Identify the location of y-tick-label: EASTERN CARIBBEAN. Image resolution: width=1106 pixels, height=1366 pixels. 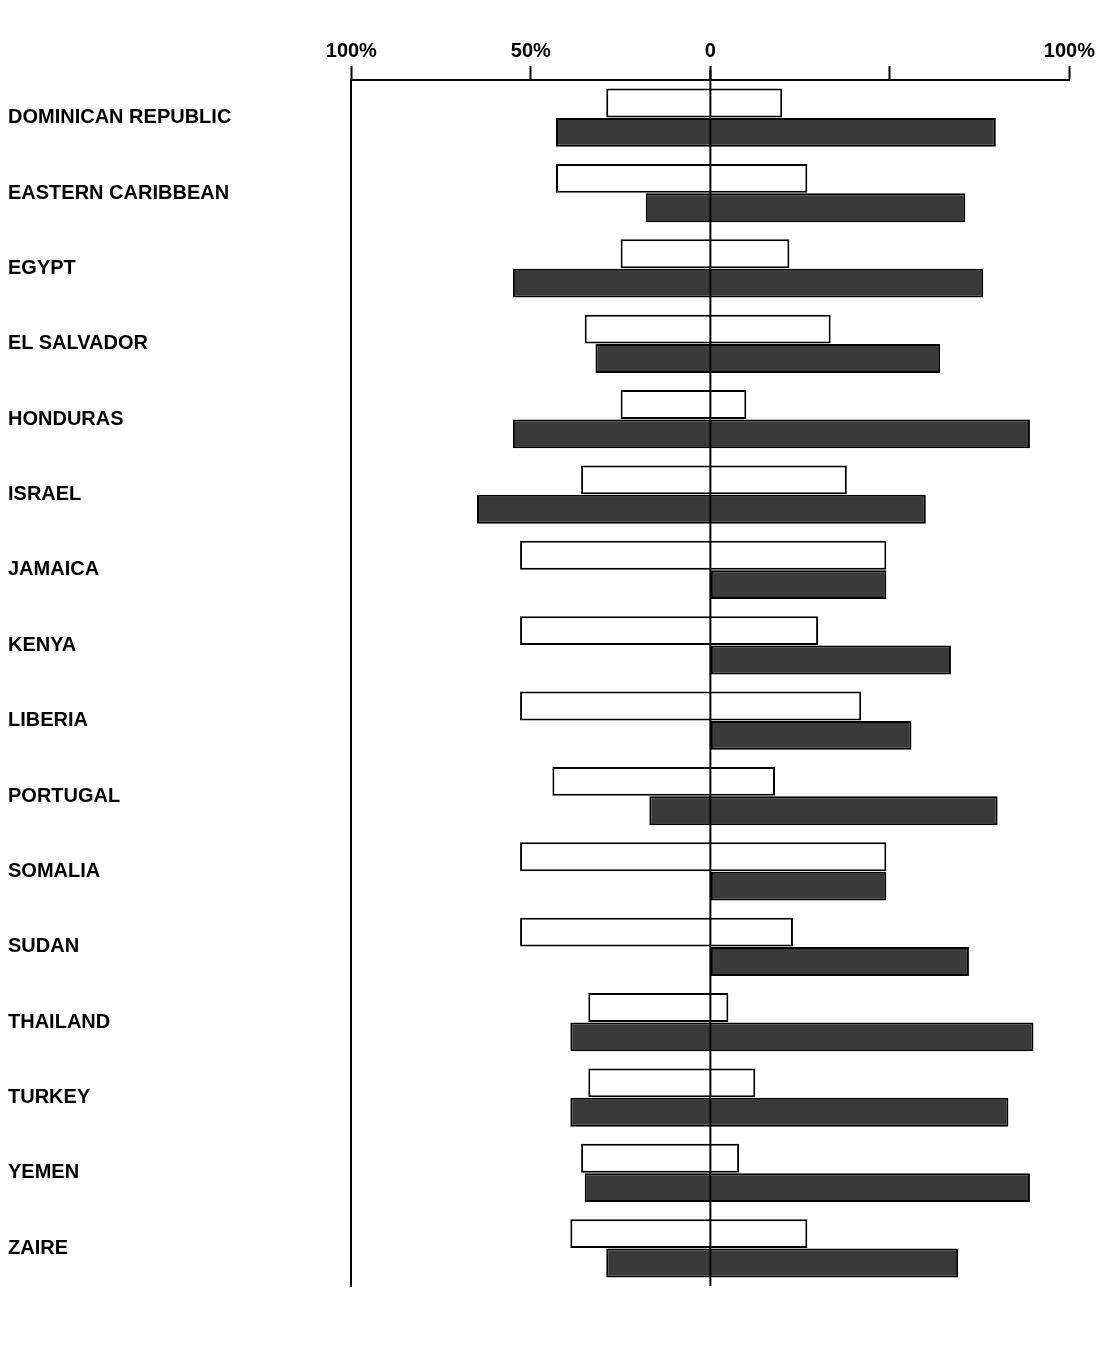
(119, 191).